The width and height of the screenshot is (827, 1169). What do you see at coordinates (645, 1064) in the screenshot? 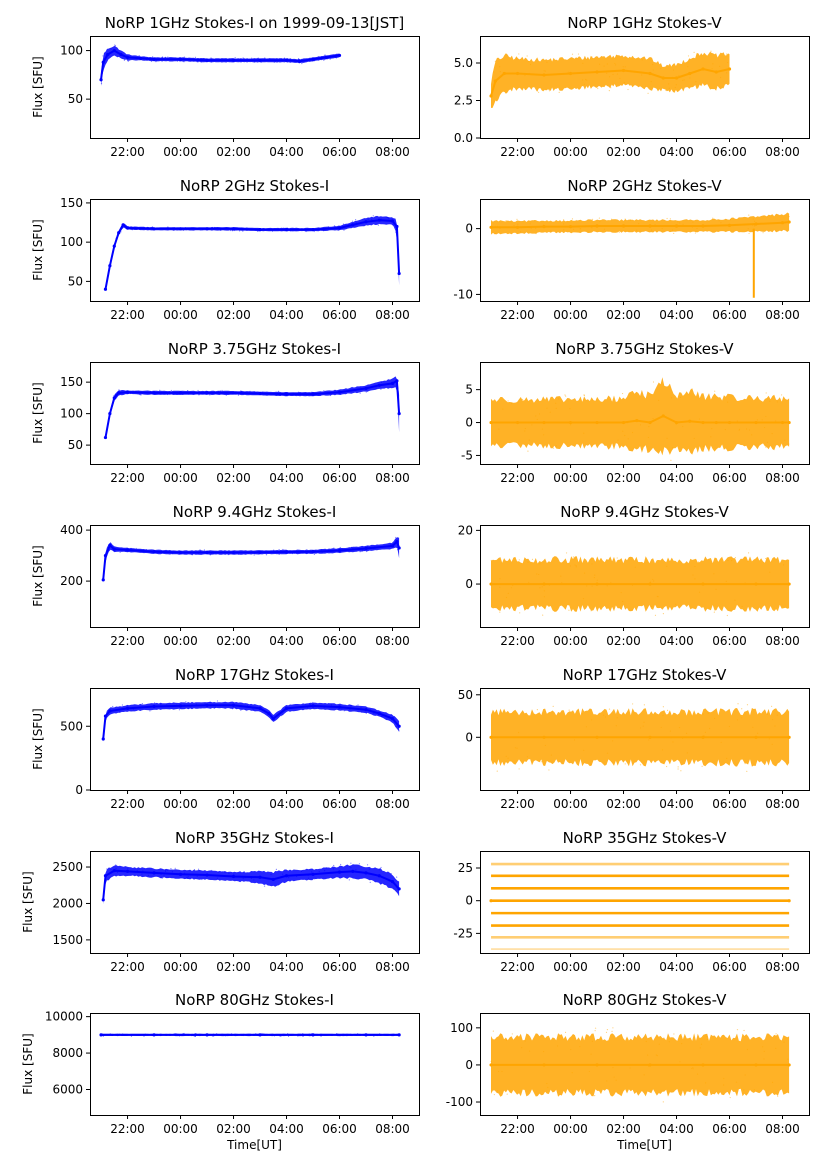
I see `axes-frame` at bounding box center [645, 1064].